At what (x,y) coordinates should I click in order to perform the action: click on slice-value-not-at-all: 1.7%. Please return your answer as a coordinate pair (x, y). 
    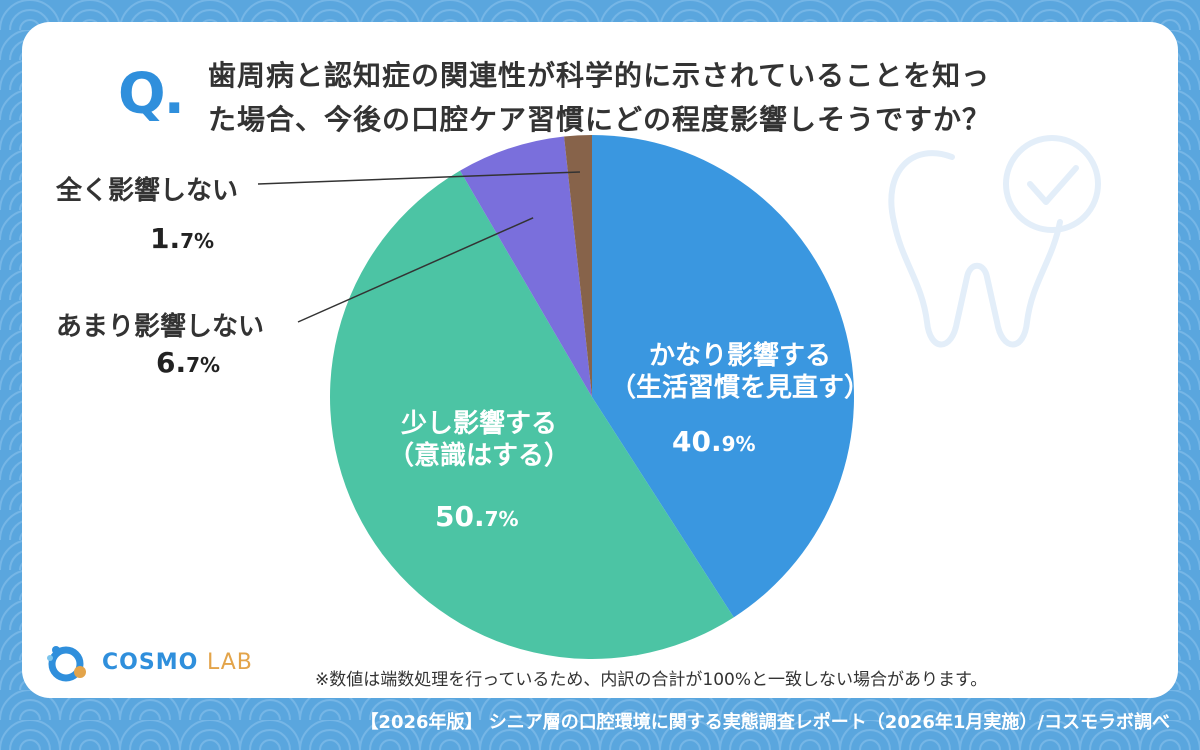
    Looking at the image, I should click on (182, 238).